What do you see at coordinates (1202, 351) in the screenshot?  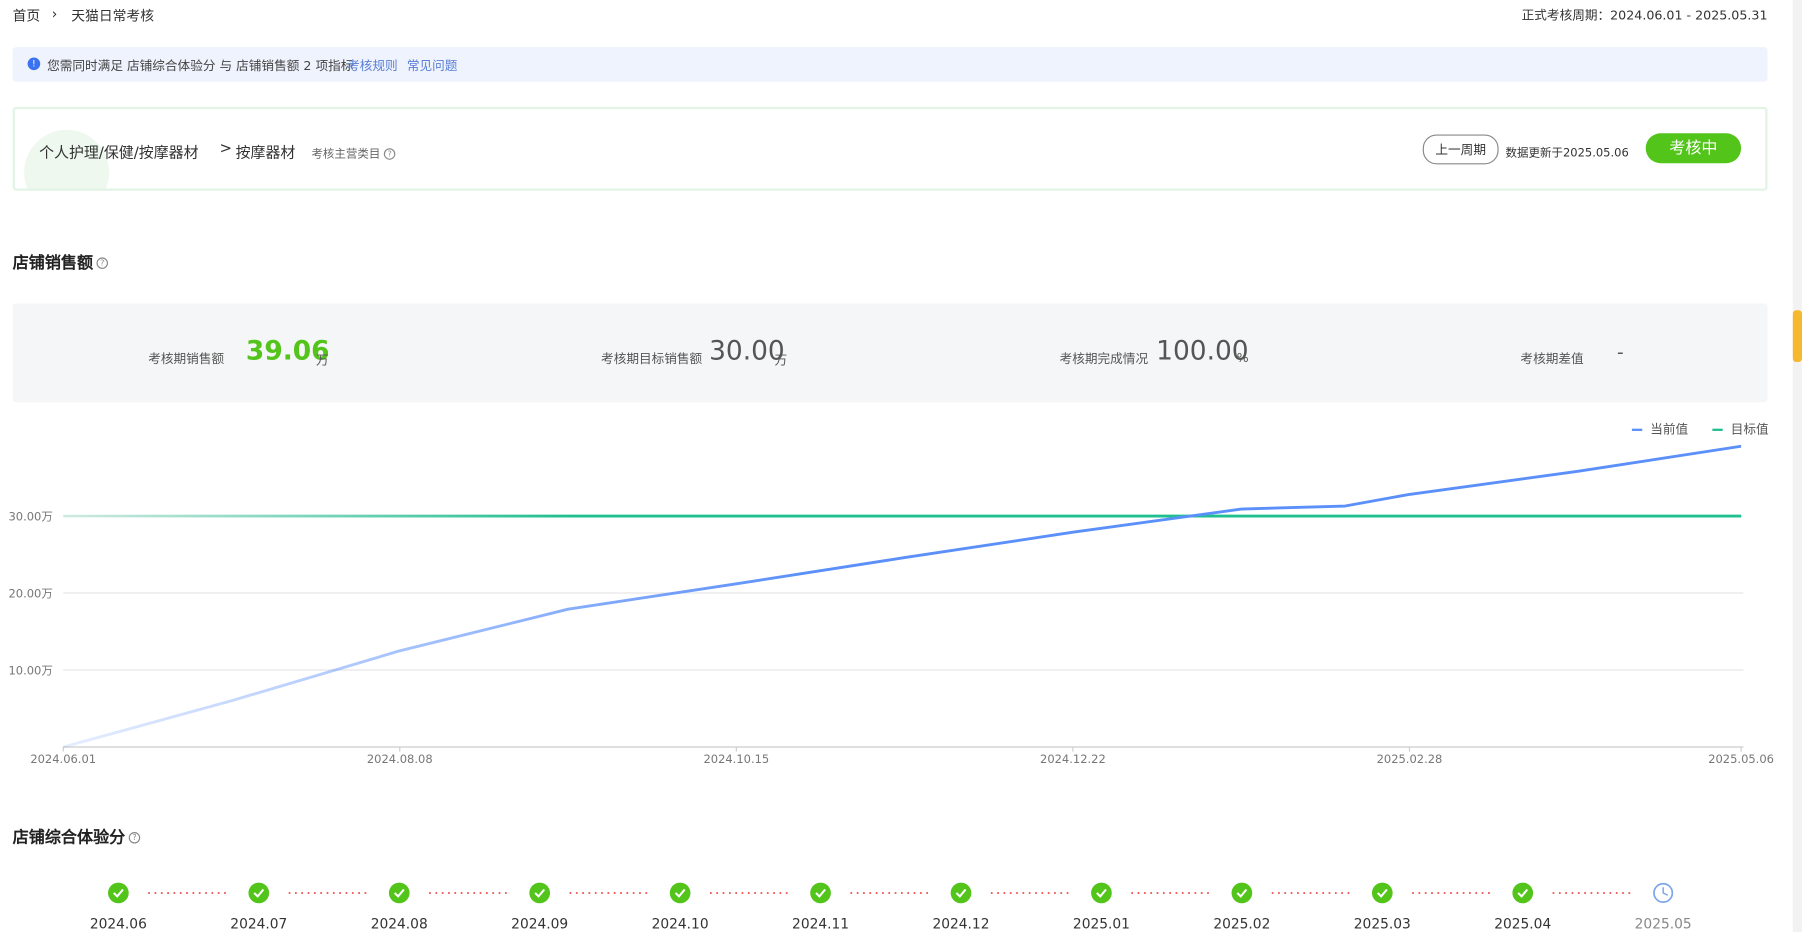 I see `stat-value: 100.00` at bounding box center [1202, 351].